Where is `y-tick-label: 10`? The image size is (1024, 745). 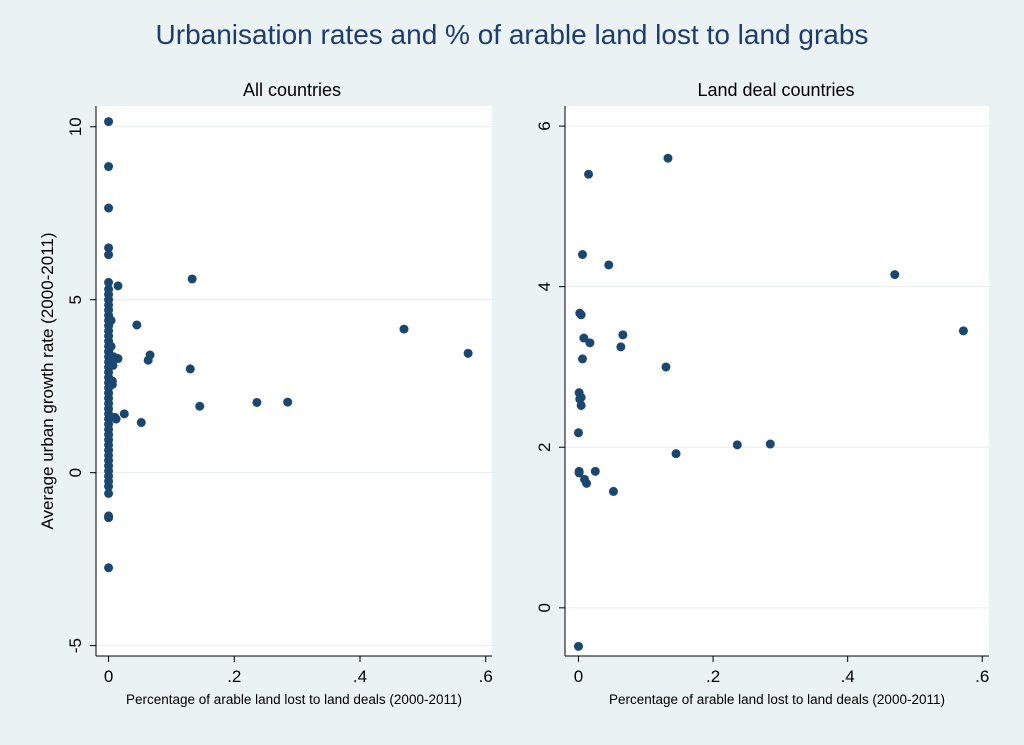 y-tick-label: 10 is located at coordinates (75, 126).